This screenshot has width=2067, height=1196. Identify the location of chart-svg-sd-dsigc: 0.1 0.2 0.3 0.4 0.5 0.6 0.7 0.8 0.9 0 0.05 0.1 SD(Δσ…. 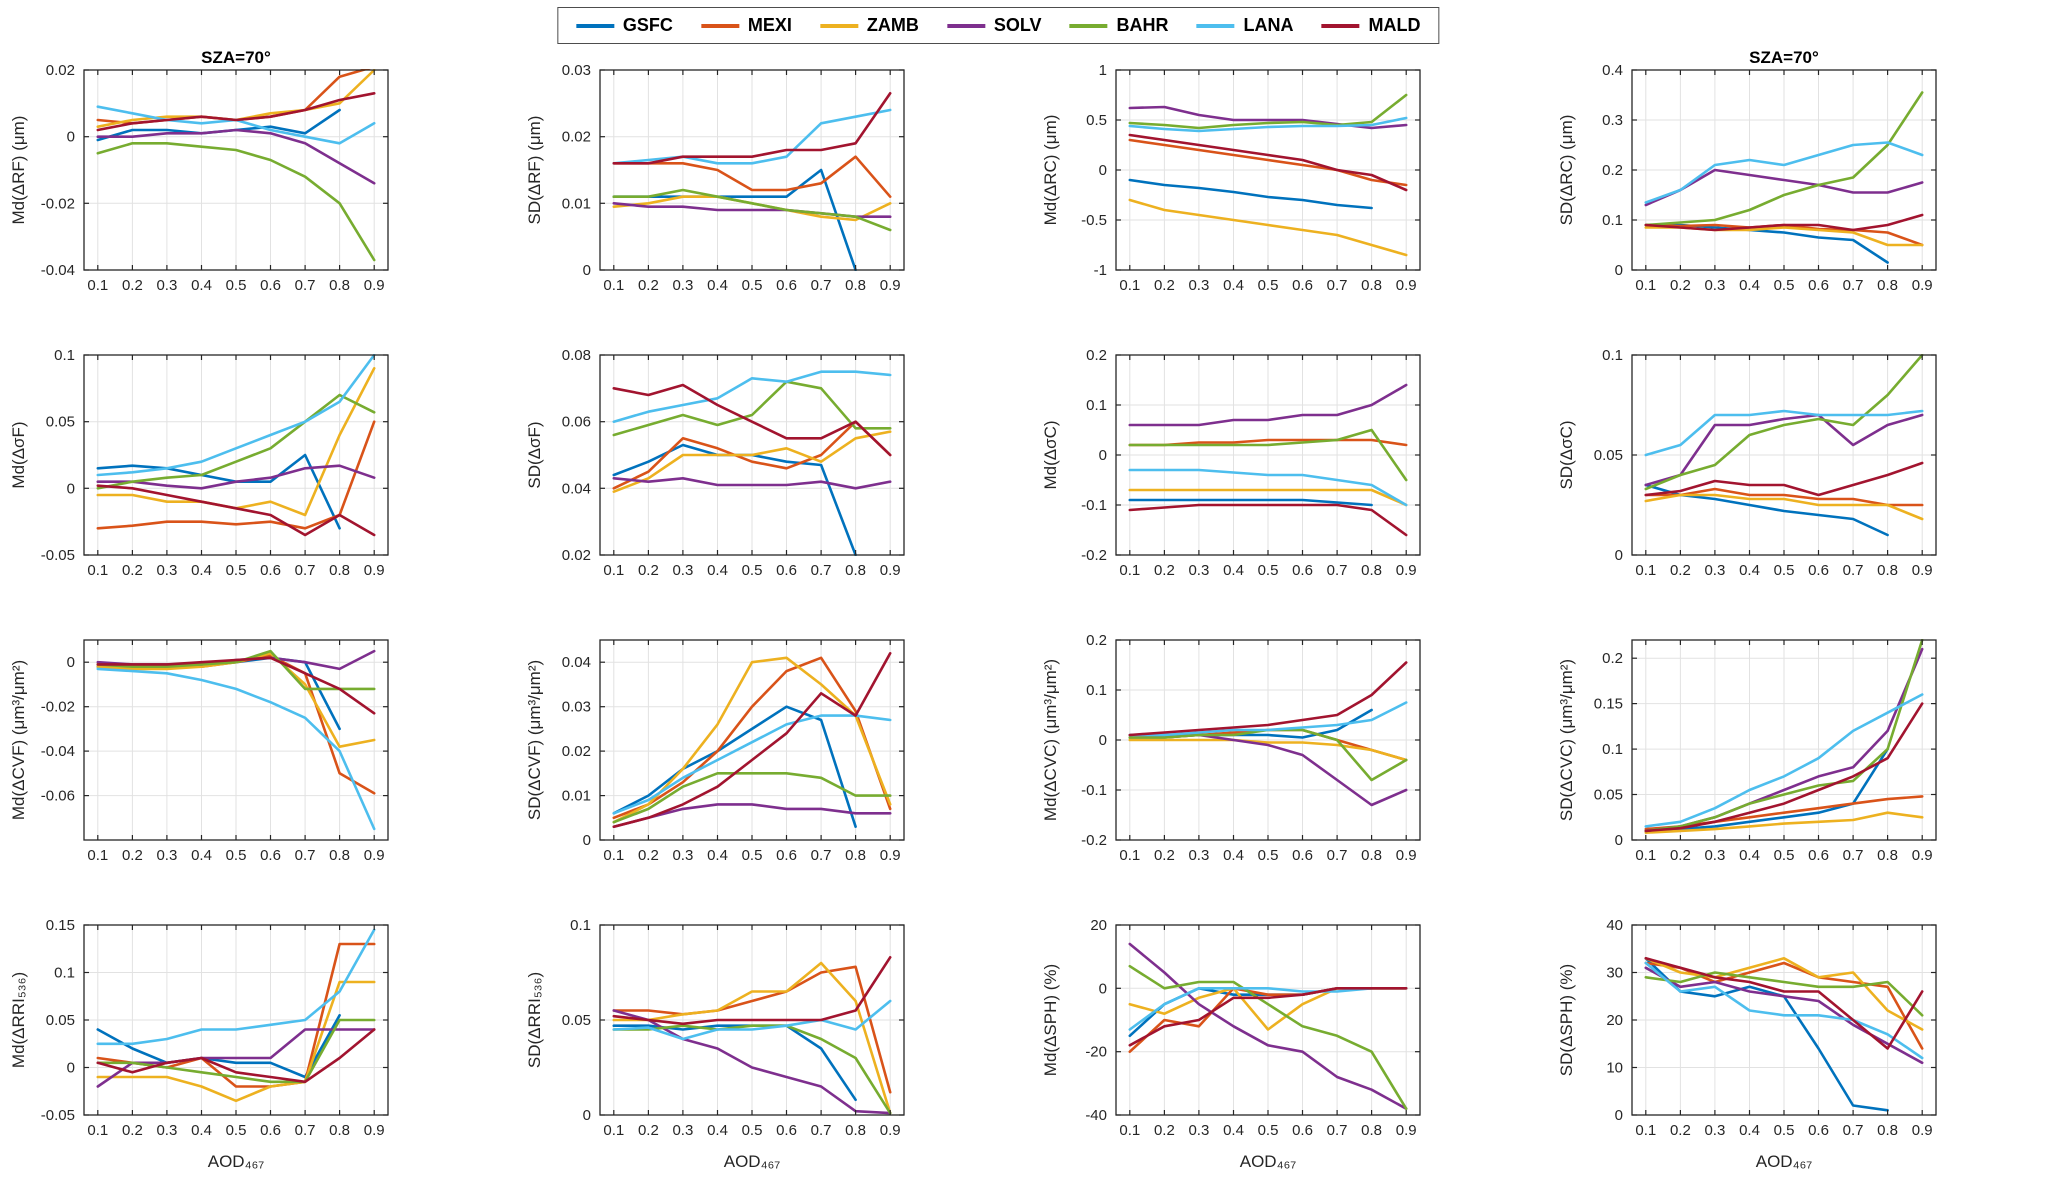
(1747, 463).